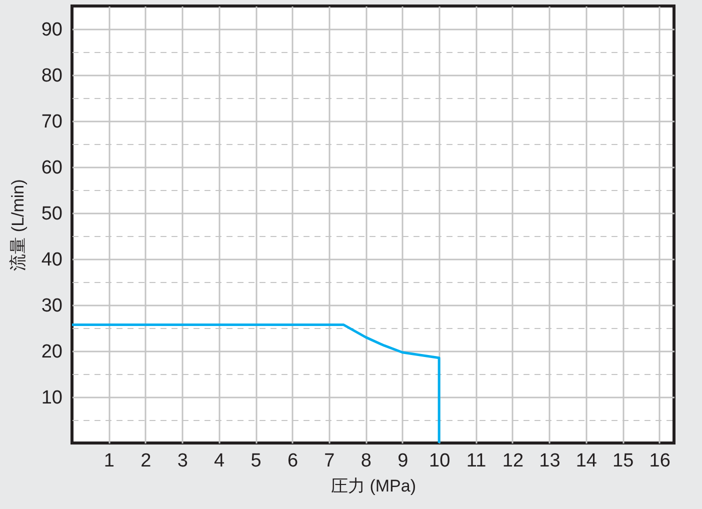 Image resolution: width=702 pixels, height=509 pixels. I want to click on x-axis-title: 圧力 (MPa), so click(373, 486).